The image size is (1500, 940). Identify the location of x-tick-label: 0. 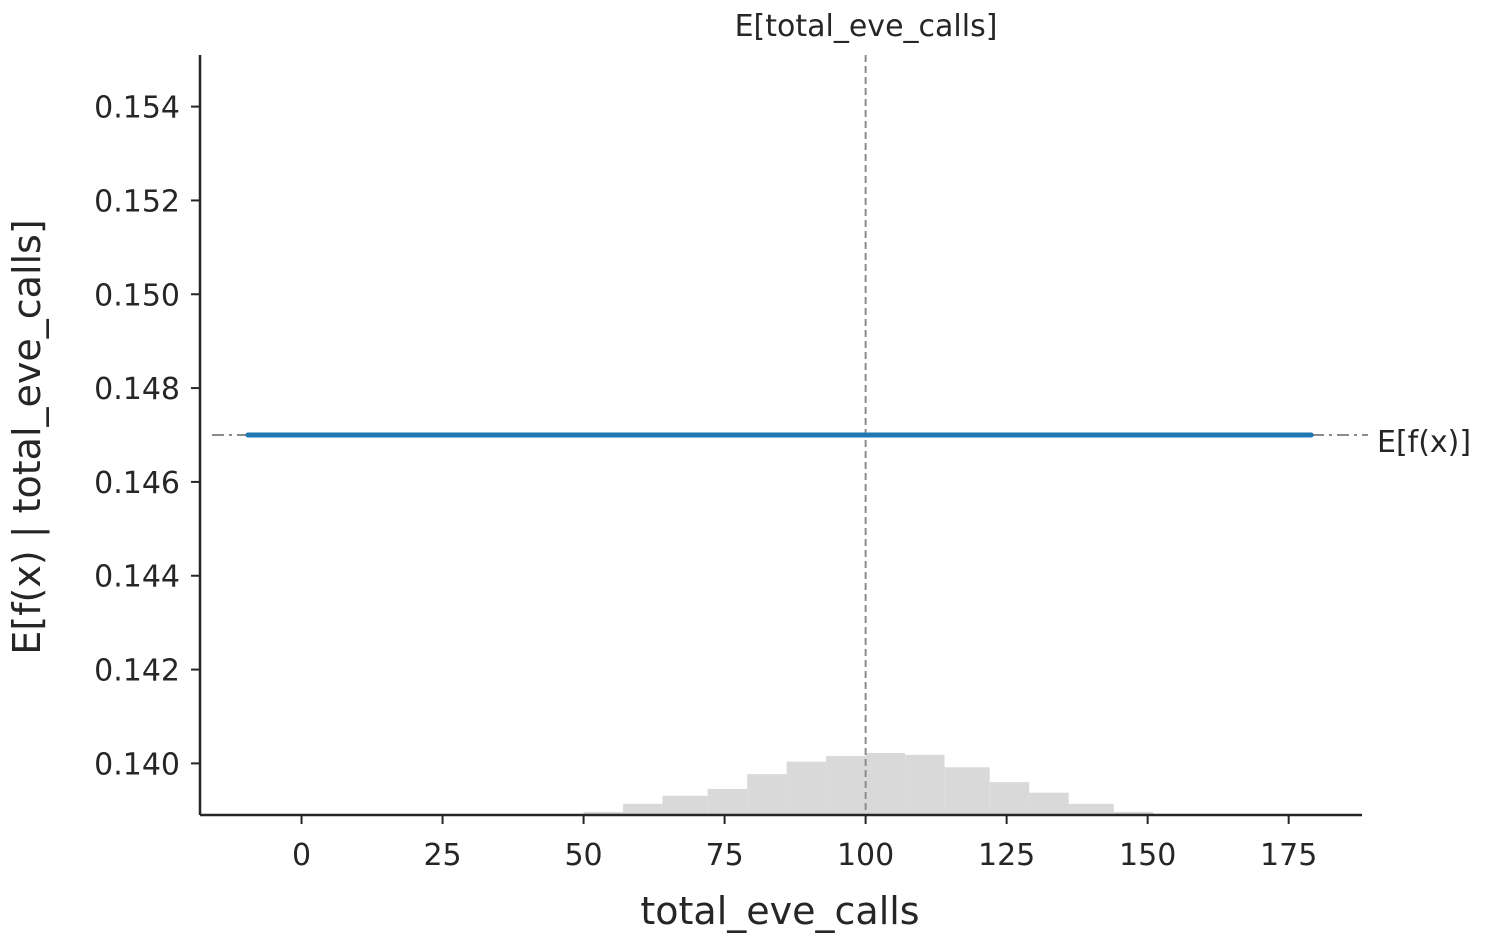
(301, 855).